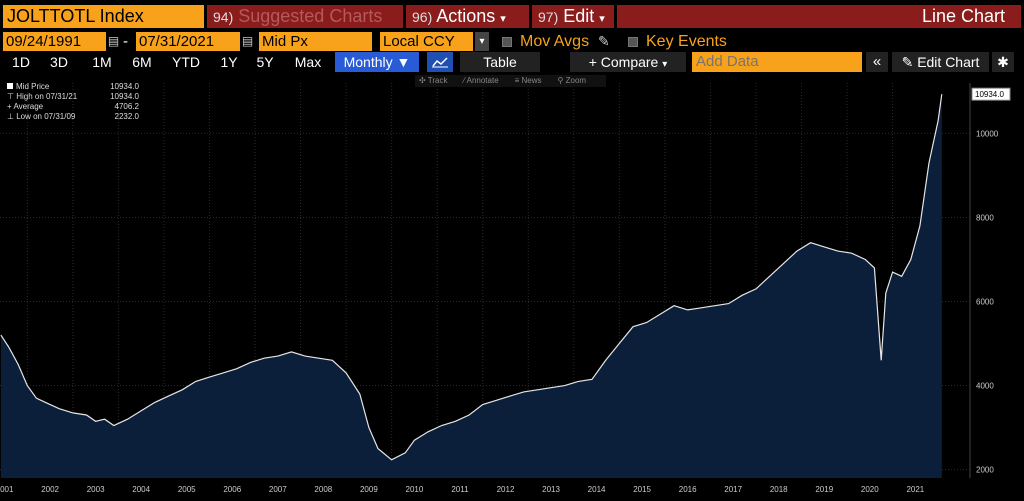  I want to click on collapse-icon: «, so click(877, 62).